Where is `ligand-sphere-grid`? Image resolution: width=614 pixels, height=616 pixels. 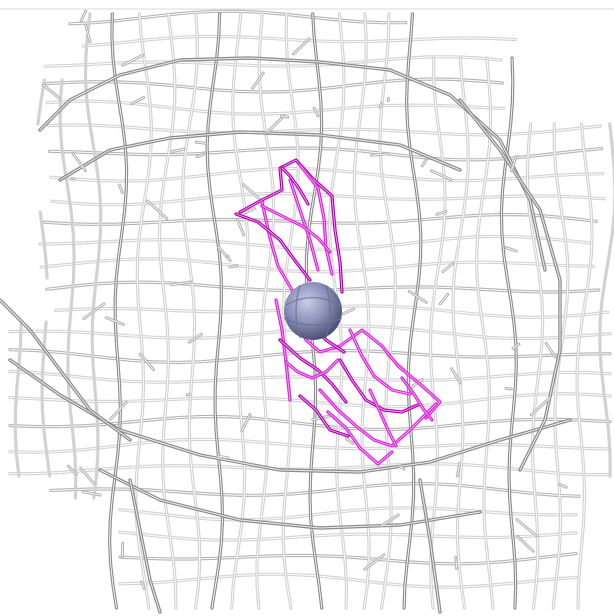 ligand-sphere-grid is located at coordinates (313, 311).